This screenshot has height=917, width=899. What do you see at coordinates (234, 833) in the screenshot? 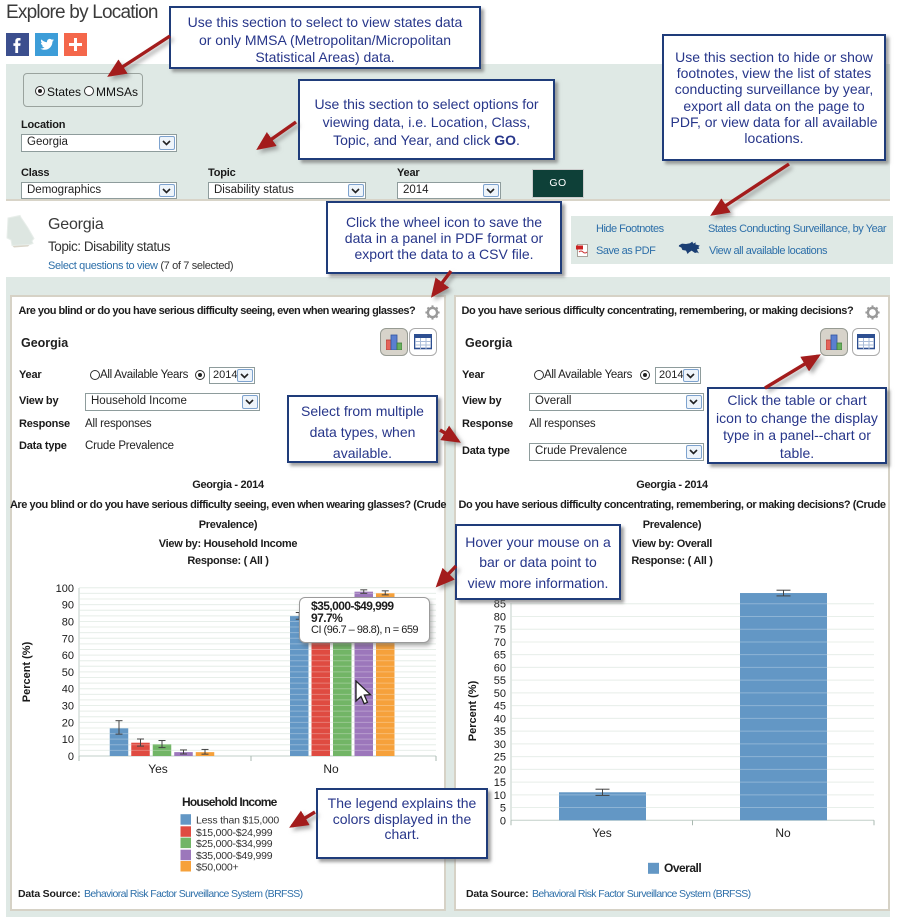
I see `svg-text: $15,000-$24,999` at bounding box center [234, 833].